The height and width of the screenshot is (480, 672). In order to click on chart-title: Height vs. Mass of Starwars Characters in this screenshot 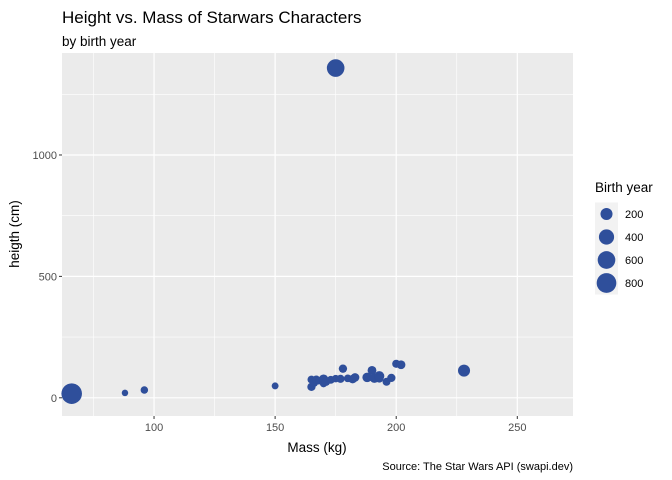, I will do `click(211, 17)`.